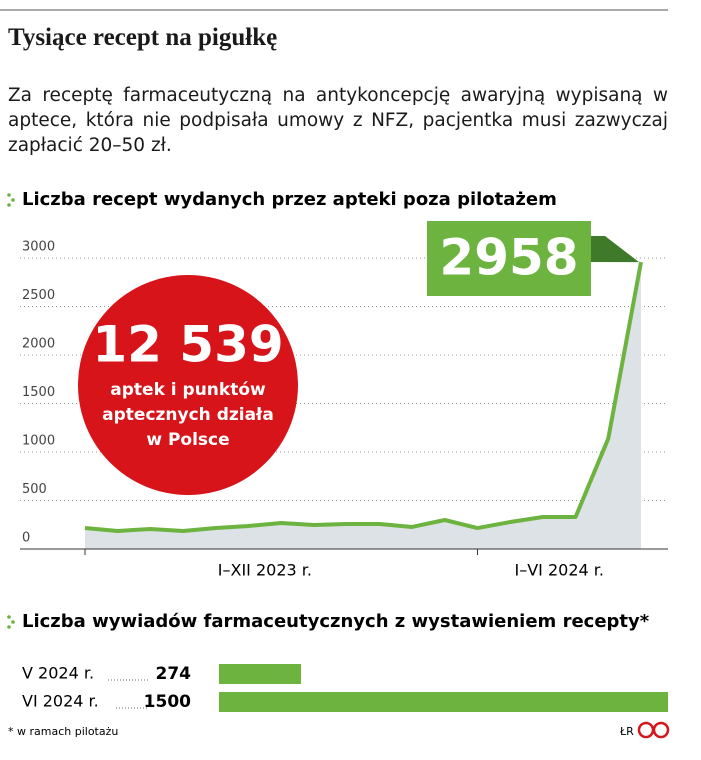 Image resolution: width=701 pixels, height=760 pixels. Describe the element at coordinates (187, 345) in the screenshot. I see `annotation-number: 12 539` at that location.